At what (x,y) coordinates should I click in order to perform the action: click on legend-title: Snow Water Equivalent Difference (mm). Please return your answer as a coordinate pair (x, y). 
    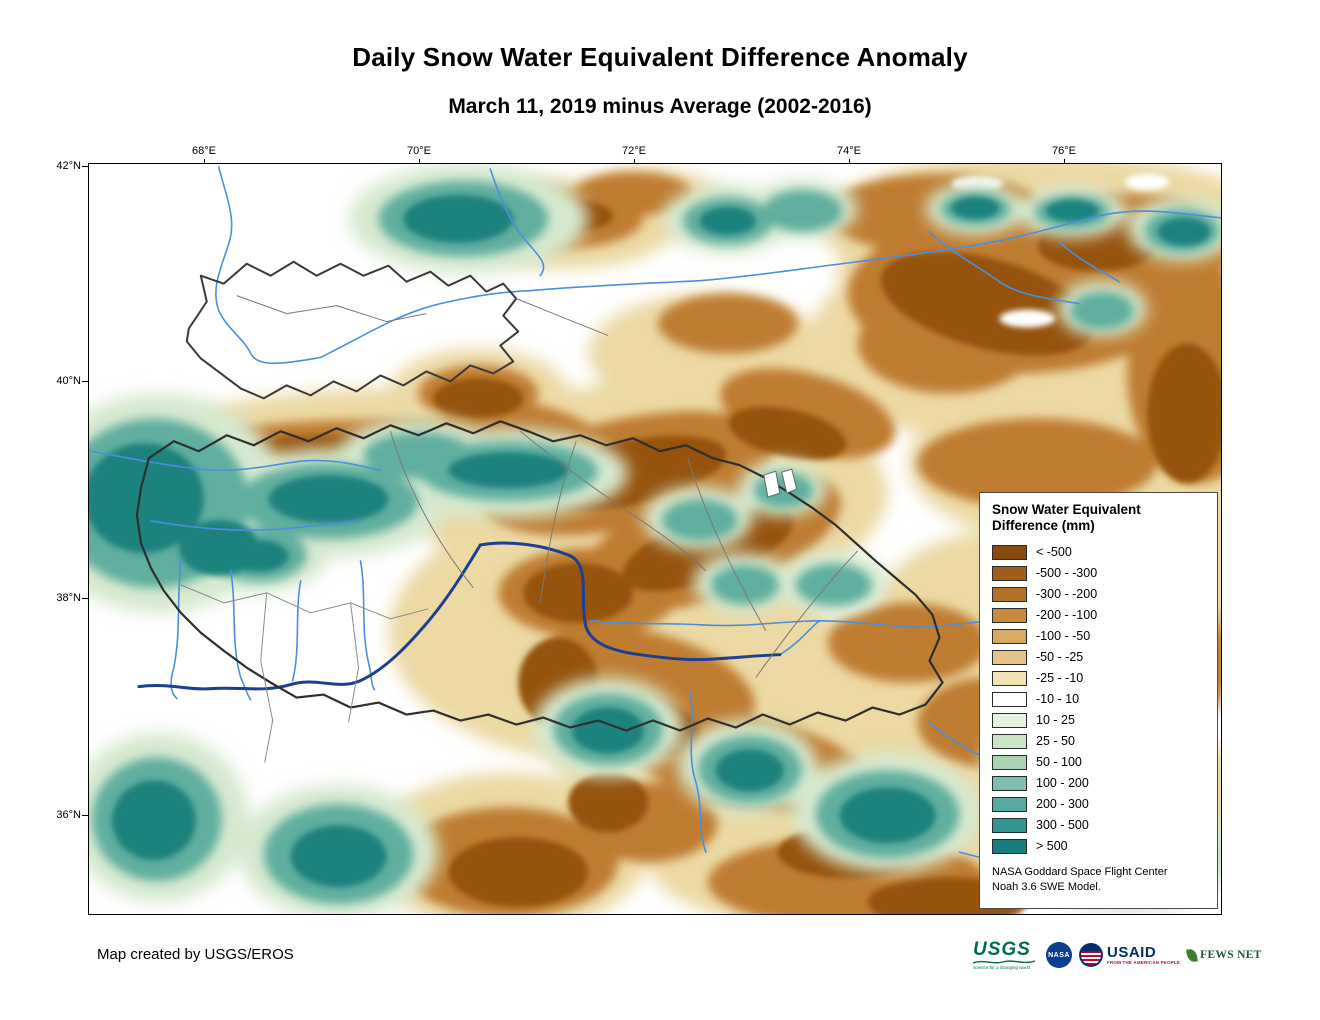
    Looking at the image, I should click on (1066, 518).